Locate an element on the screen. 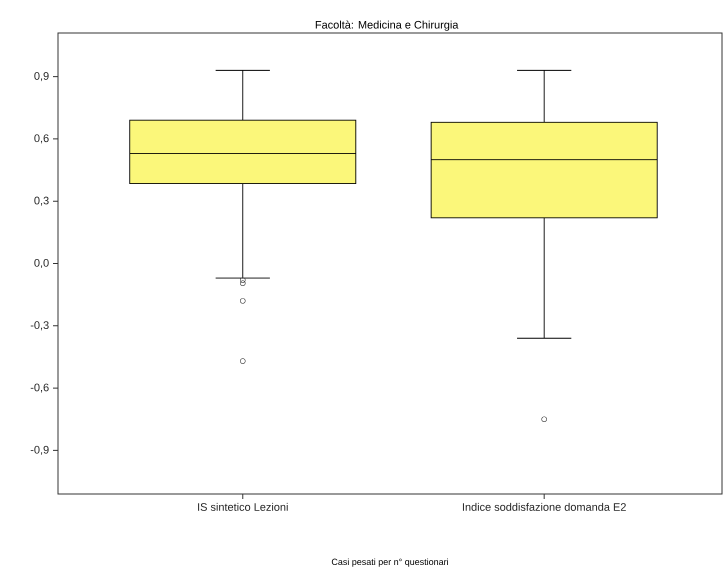 This screenshot has height=570, width=723. chart-title: Facoltà: Medicina e Chirurgia is located at coordinates (387, 25).